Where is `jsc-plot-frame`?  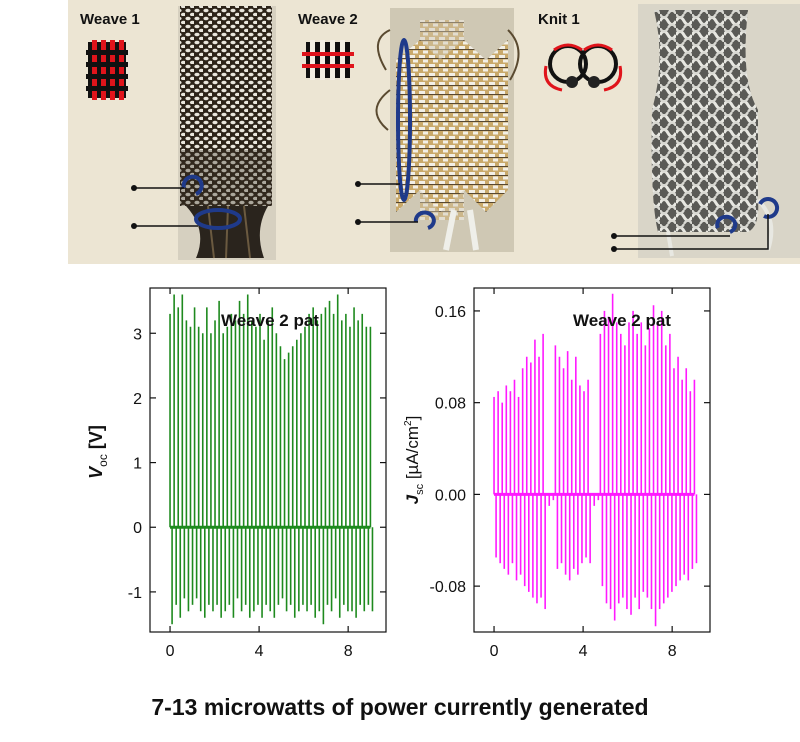 jsc-plot-frame is located at coordinates (592, 460).